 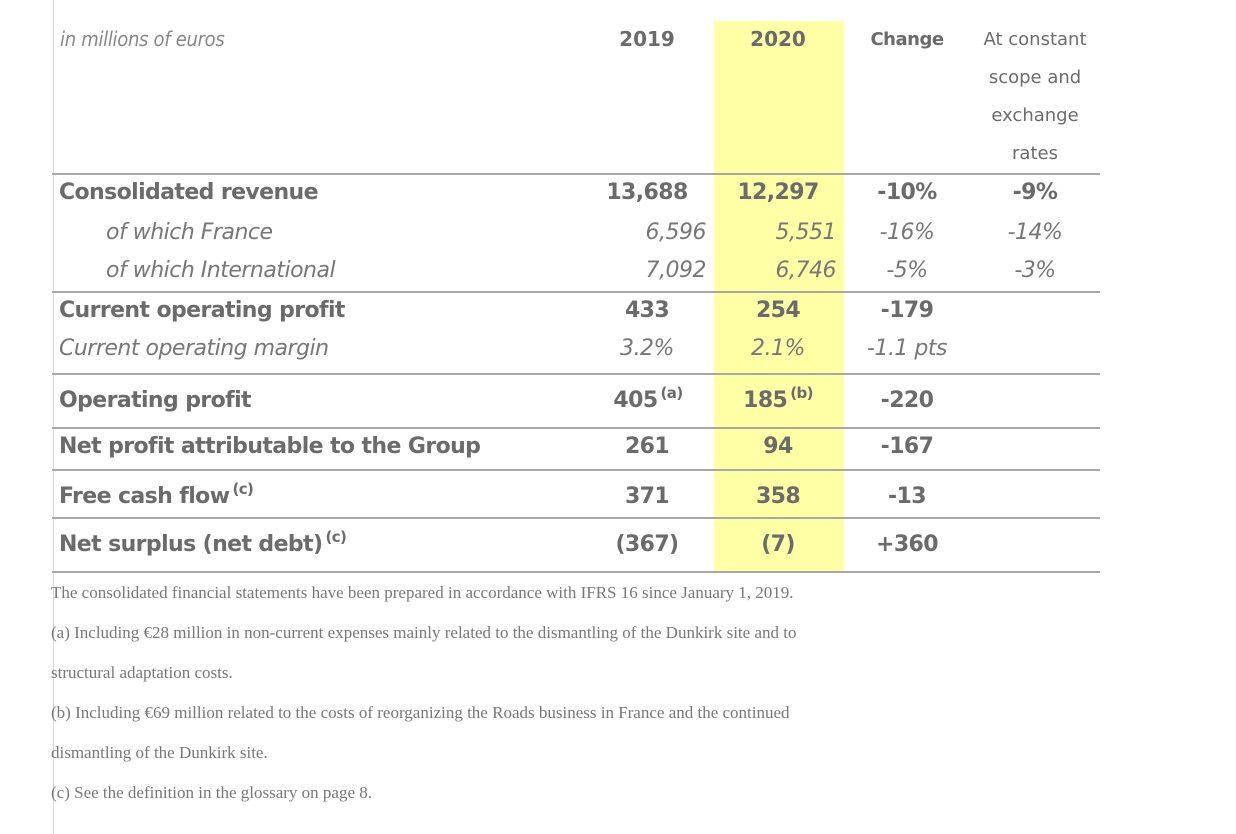 I want to click on column-header-2019: 2019, so click(x=647, y=39).